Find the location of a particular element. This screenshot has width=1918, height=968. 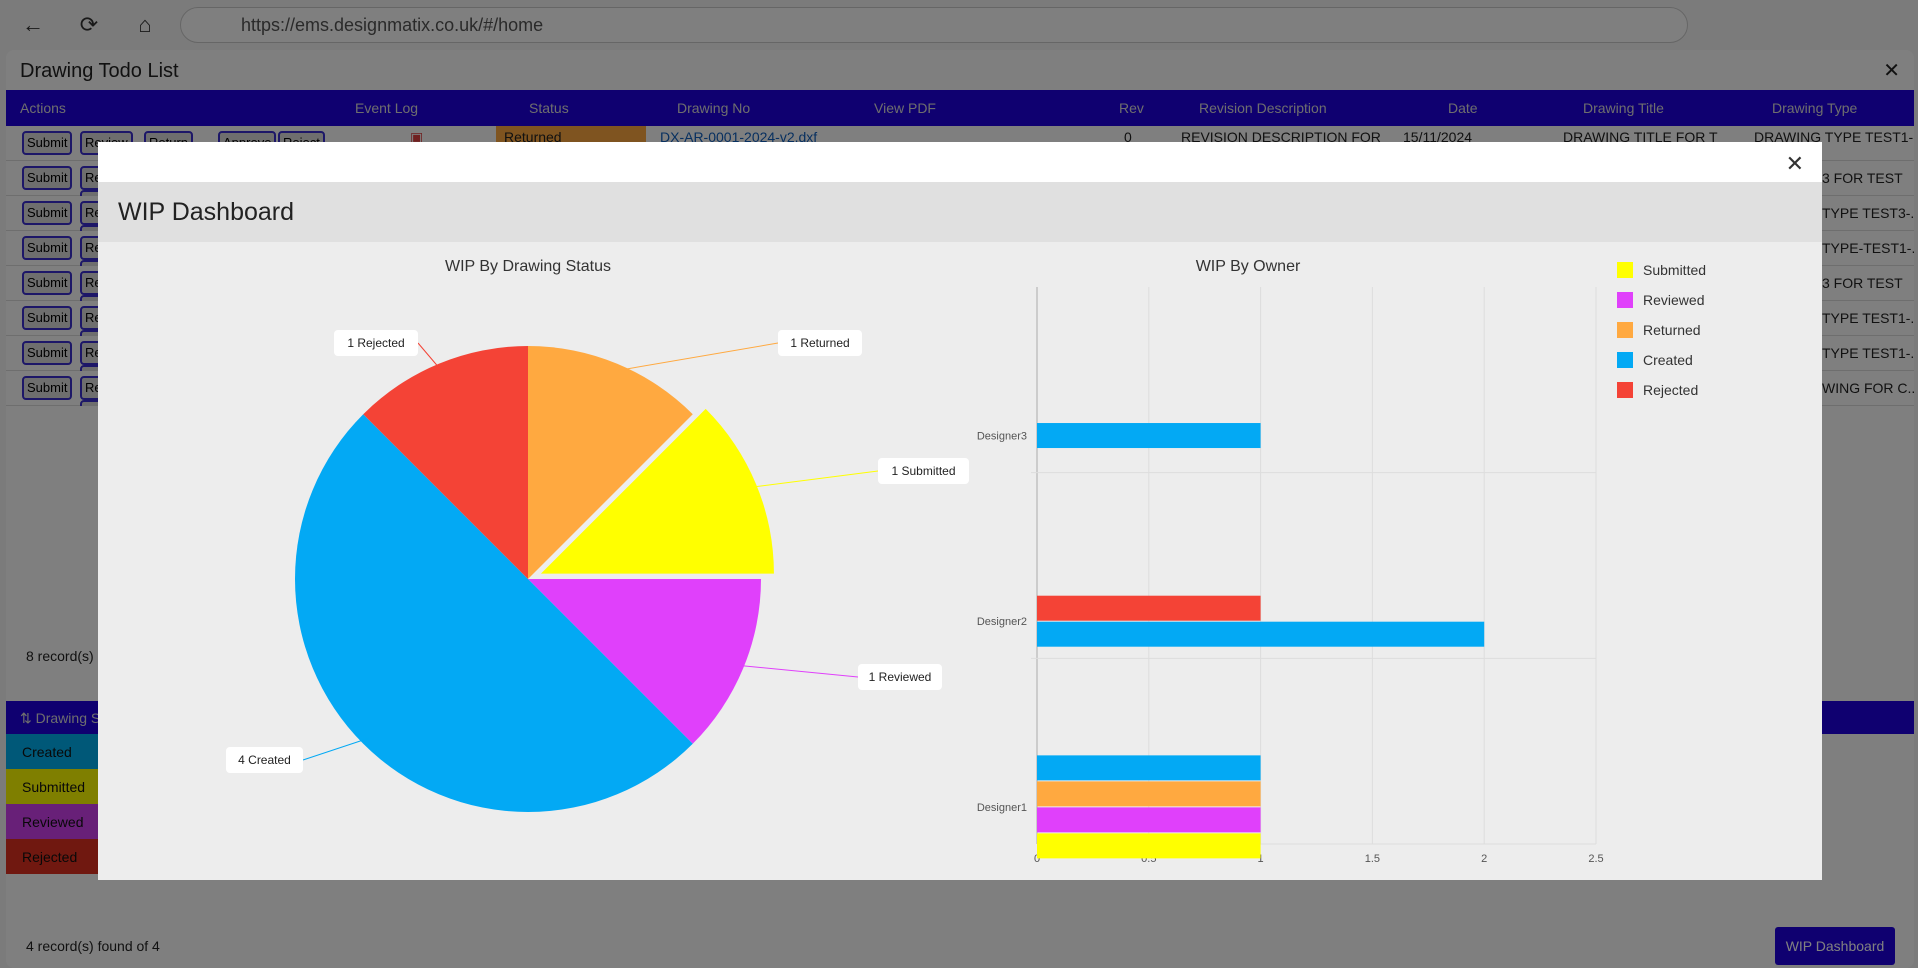

bar-designer1-created is located at coordinates (1149, 768).